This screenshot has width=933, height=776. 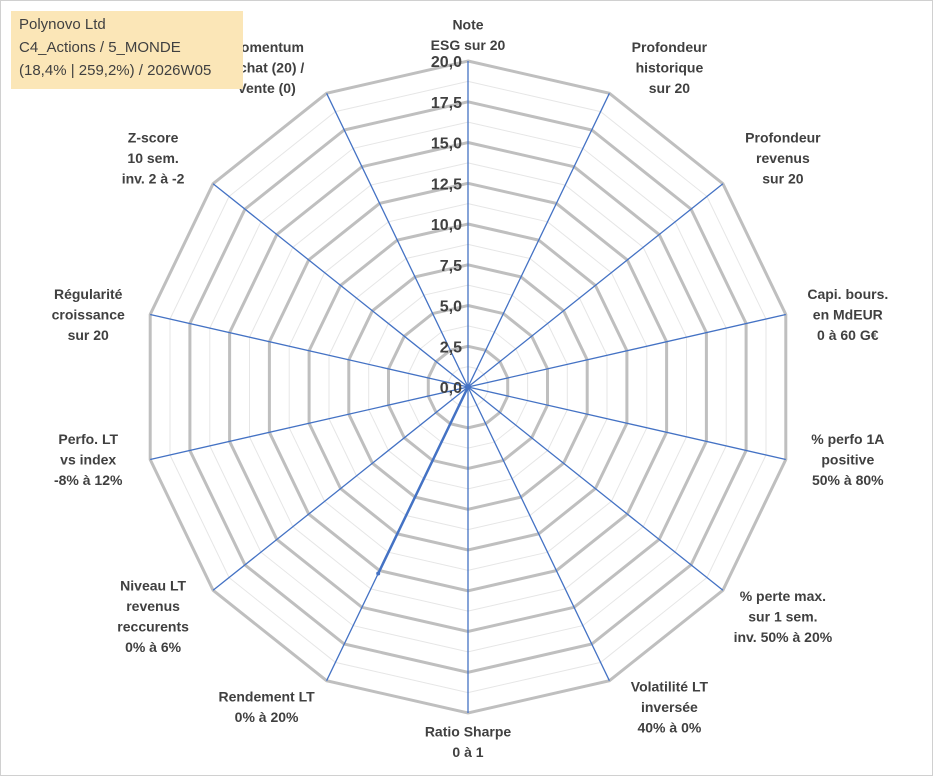 What do you see at coordinates (446, 184) in the screenshot?
I see `tick-label: 12,5` at bounding box center [446, 184].